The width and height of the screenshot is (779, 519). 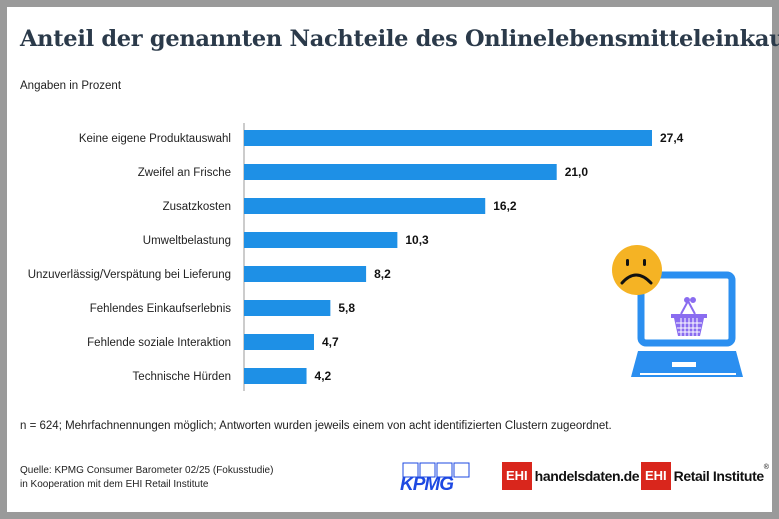 What do you see at coordinates (427, 484) in the screenshot?
I see `kpmg-logo-text: KPMG` at bounding box center [427, 484].